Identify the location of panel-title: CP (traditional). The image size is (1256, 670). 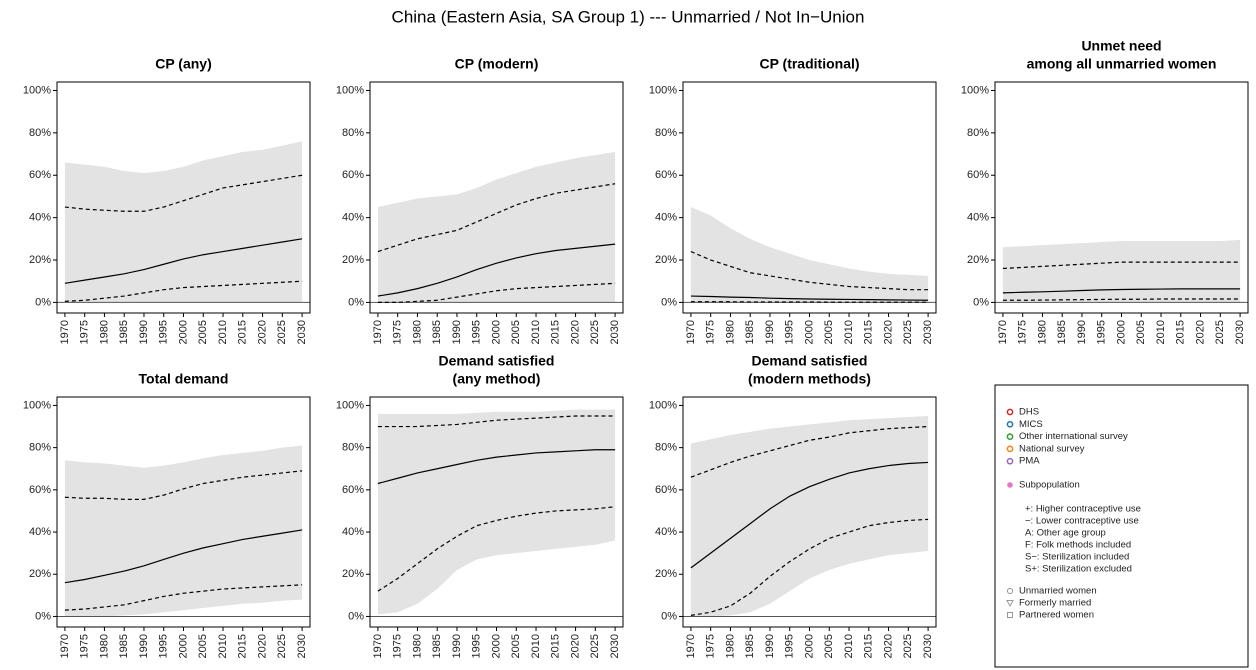
(809, 64).